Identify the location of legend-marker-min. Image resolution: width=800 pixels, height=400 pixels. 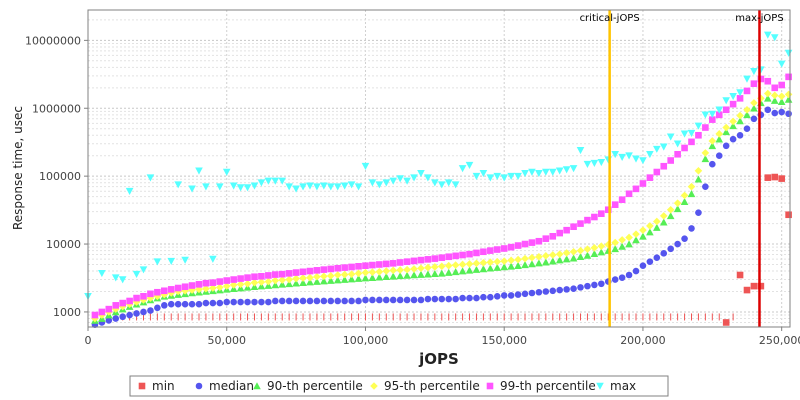
(142, 386).